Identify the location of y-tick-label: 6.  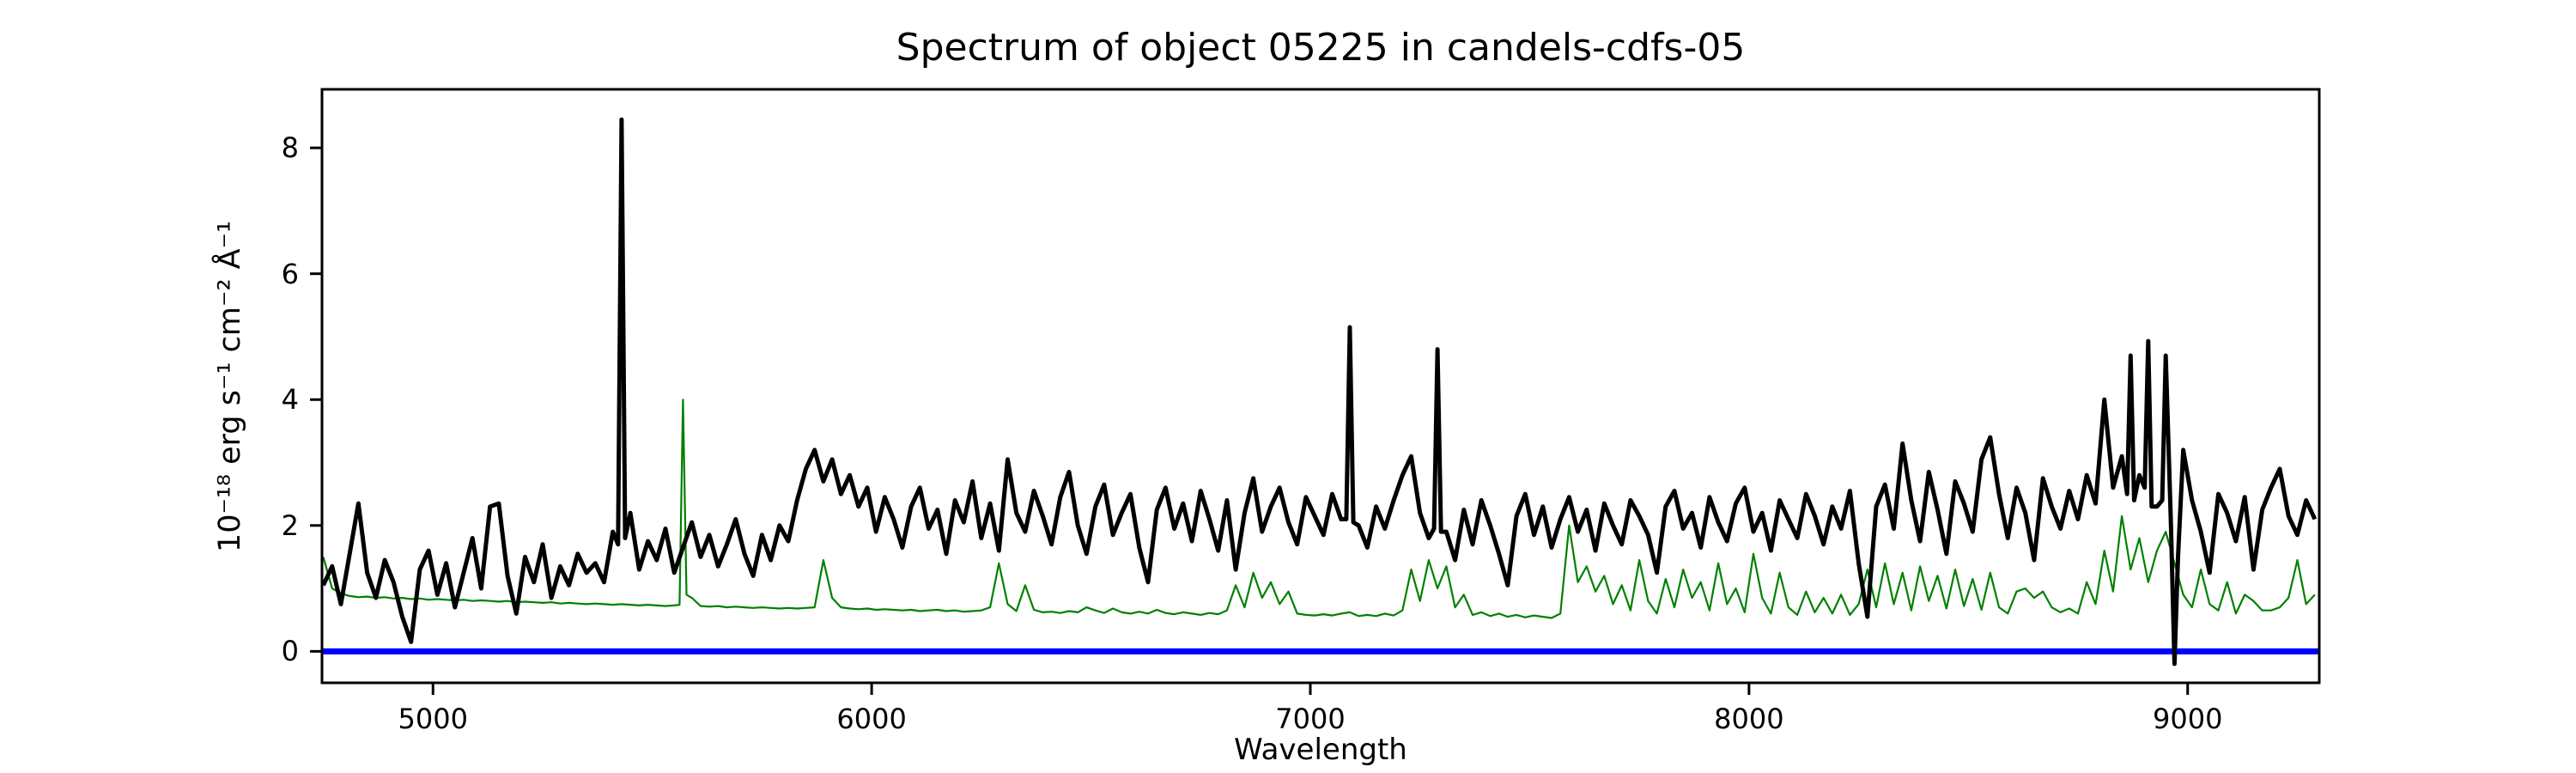
(290, 273).